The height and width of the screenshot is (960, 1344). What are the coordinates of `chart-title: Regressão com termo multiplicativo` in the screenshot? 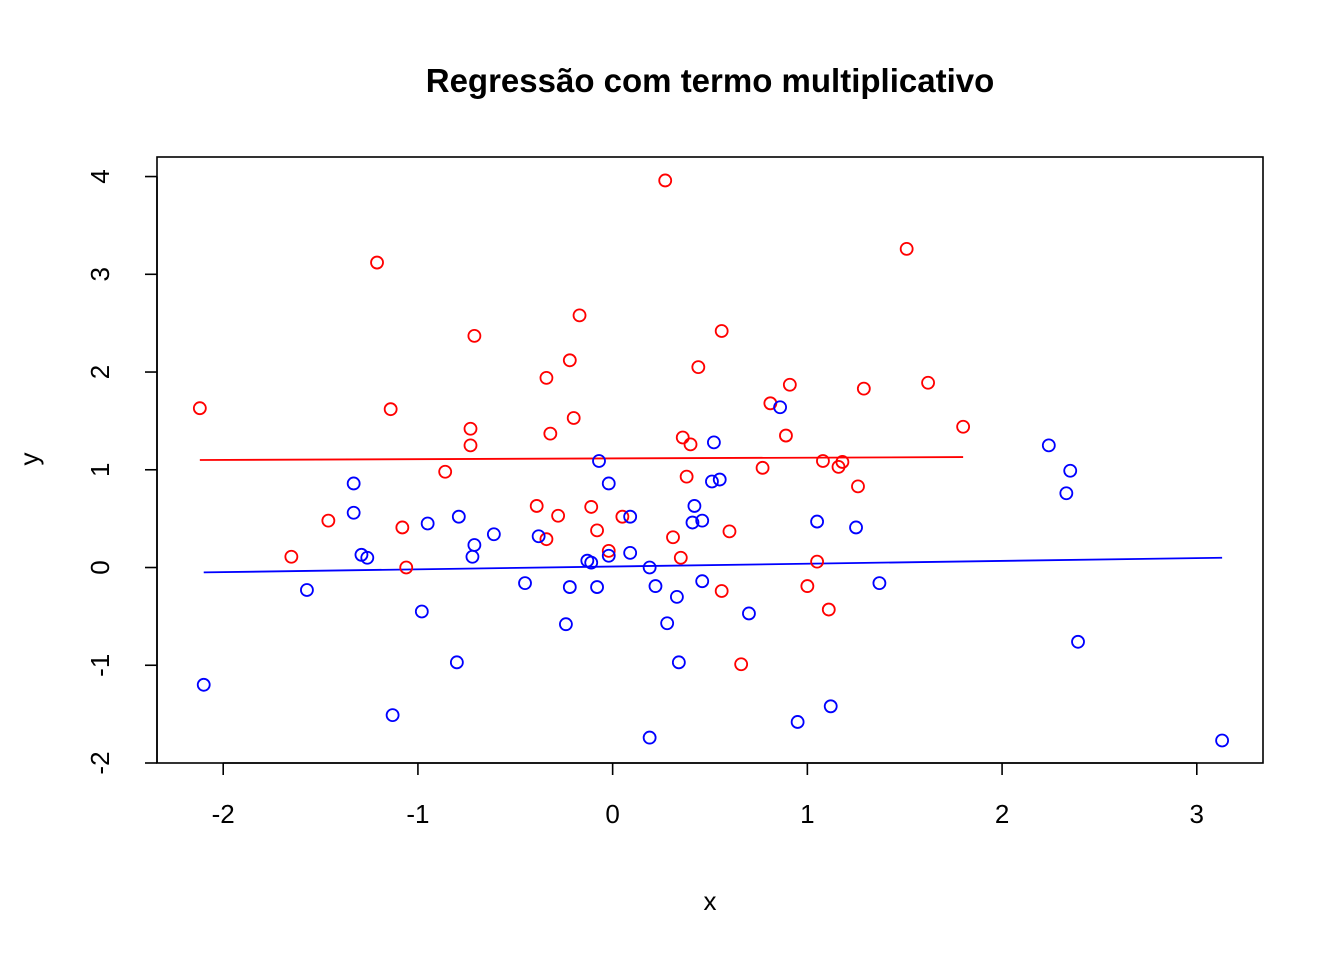 It's located at (710, 80).